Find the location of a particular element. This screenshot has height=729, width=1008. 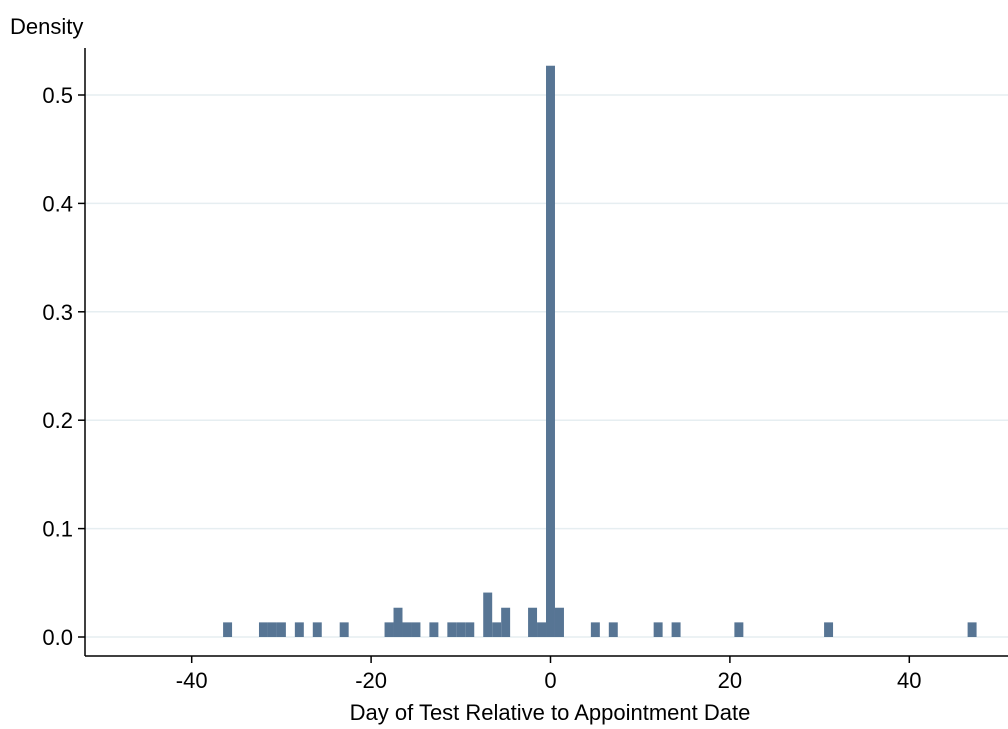

y-axis-ticks: 0.0 0.1 0.2 0.3 0.4 0.5 is located at coordinates (63, 366).